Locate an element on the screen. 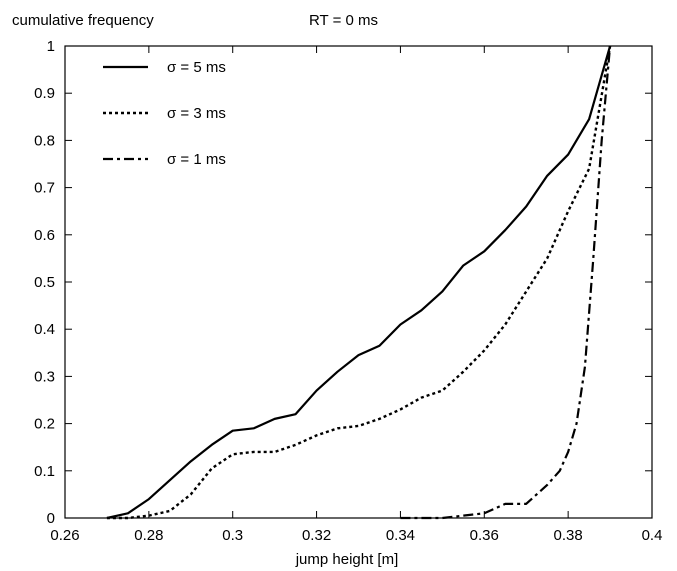  x-tick-label: 0.3 is located at coordinates (232, 535).